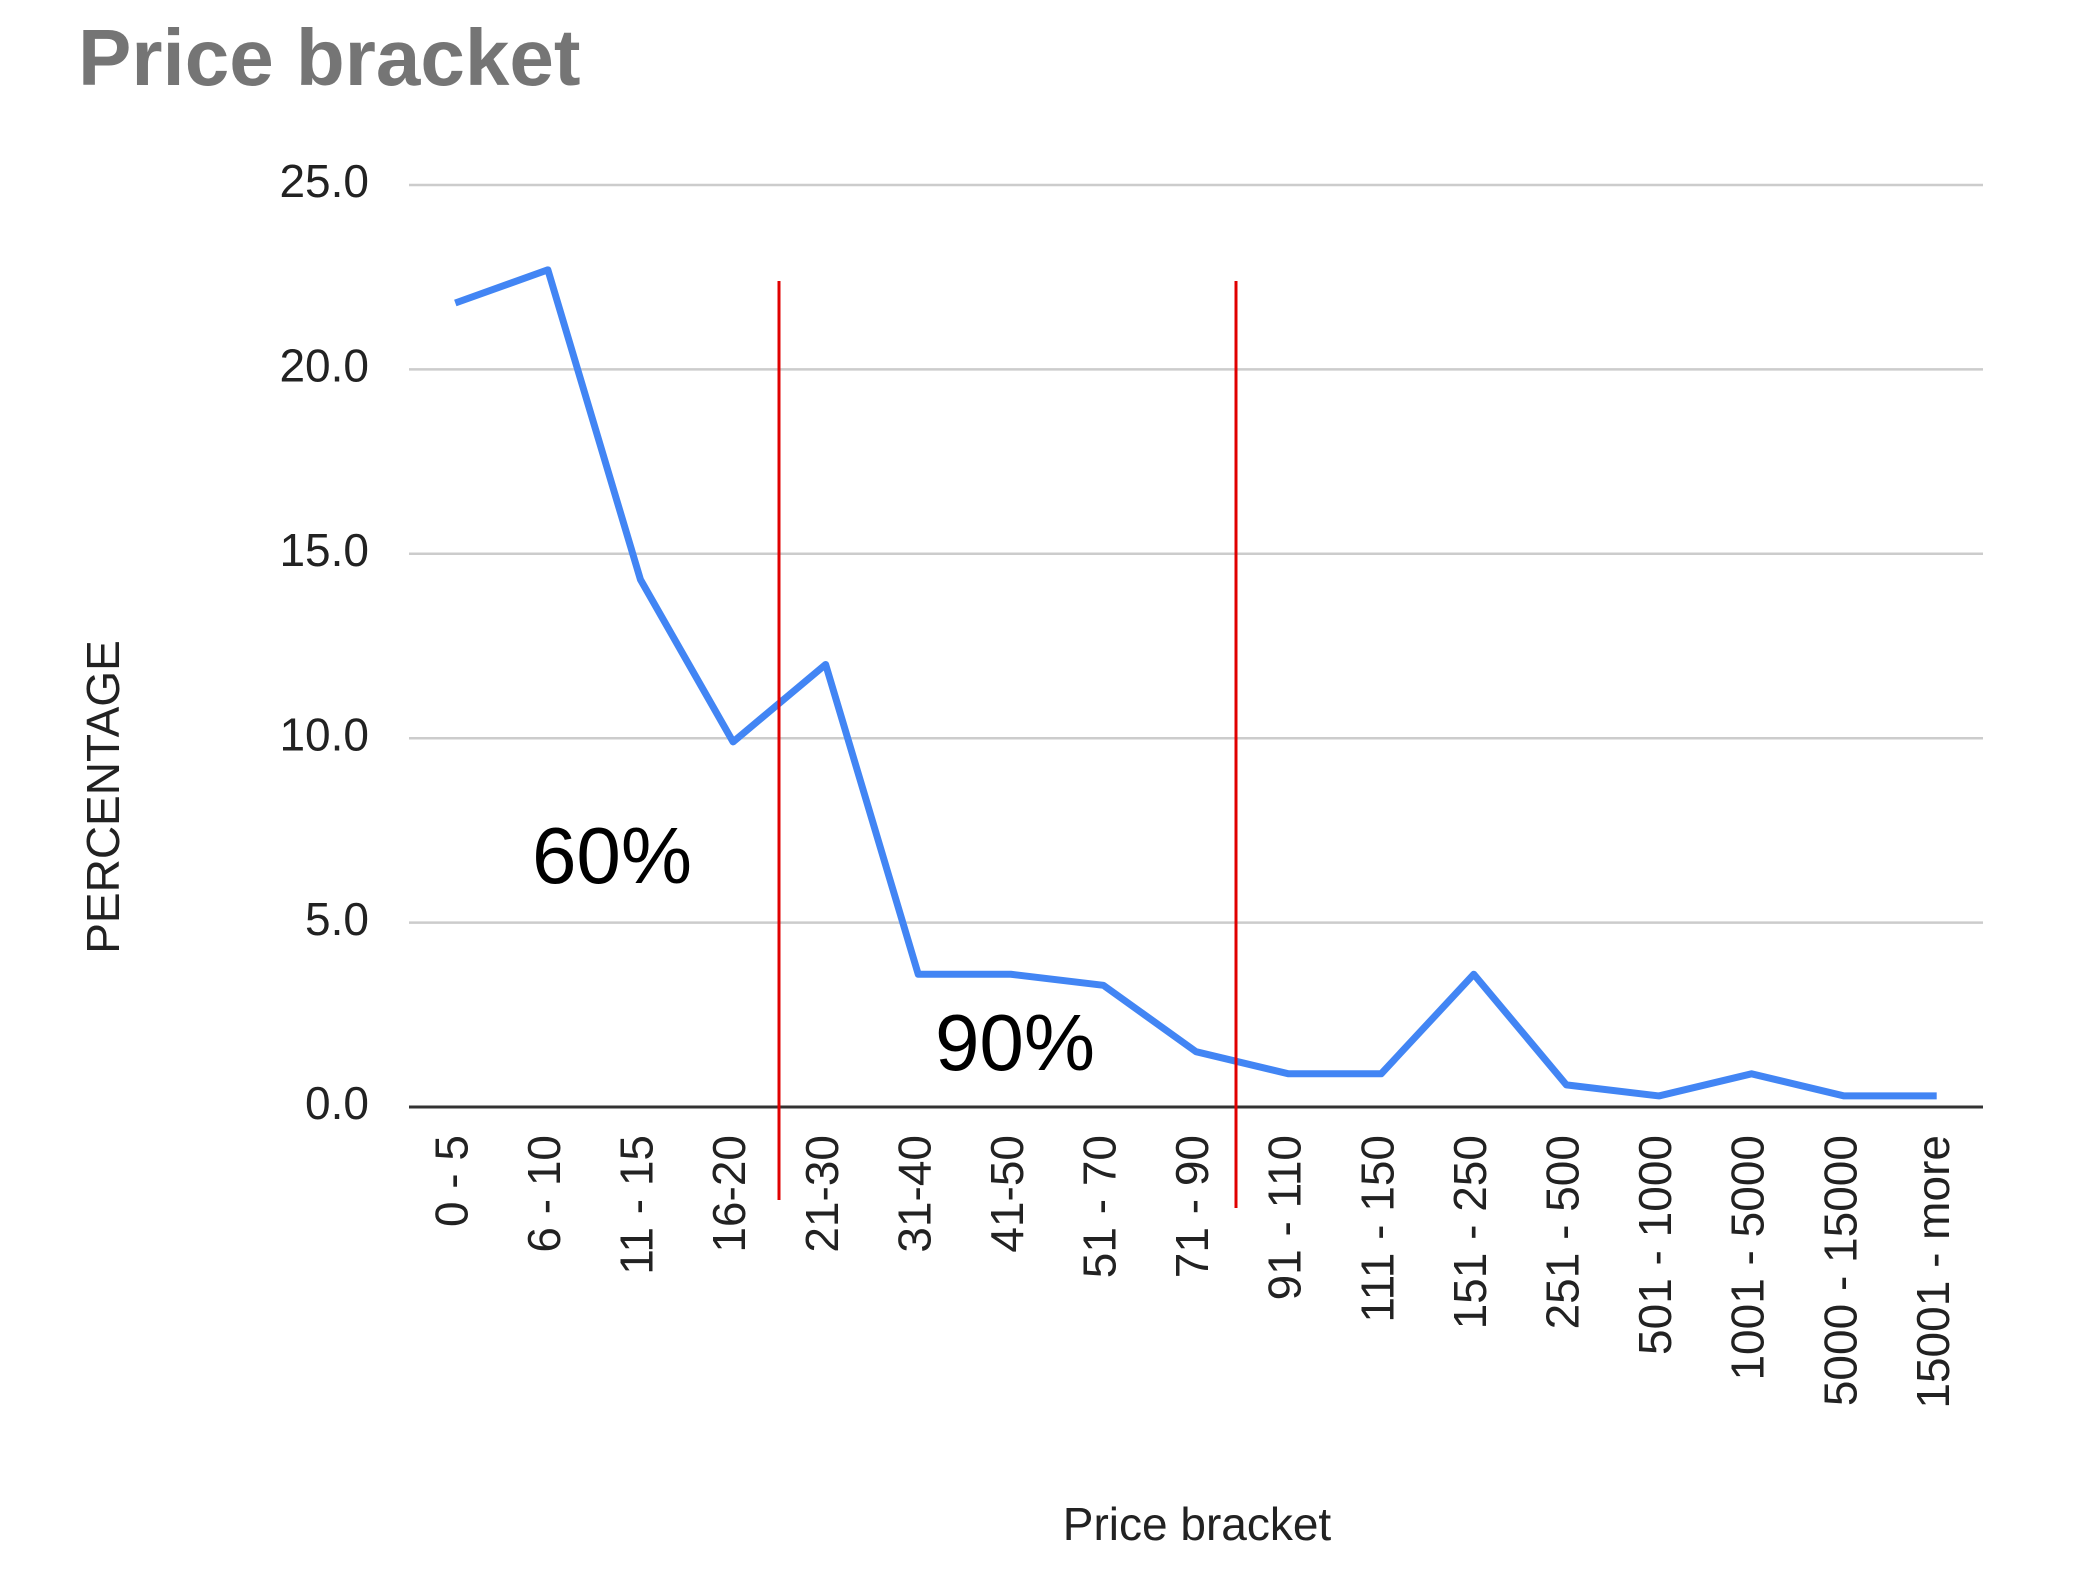  I want to click on y-tick-label: 20.0, so click(324, 366).